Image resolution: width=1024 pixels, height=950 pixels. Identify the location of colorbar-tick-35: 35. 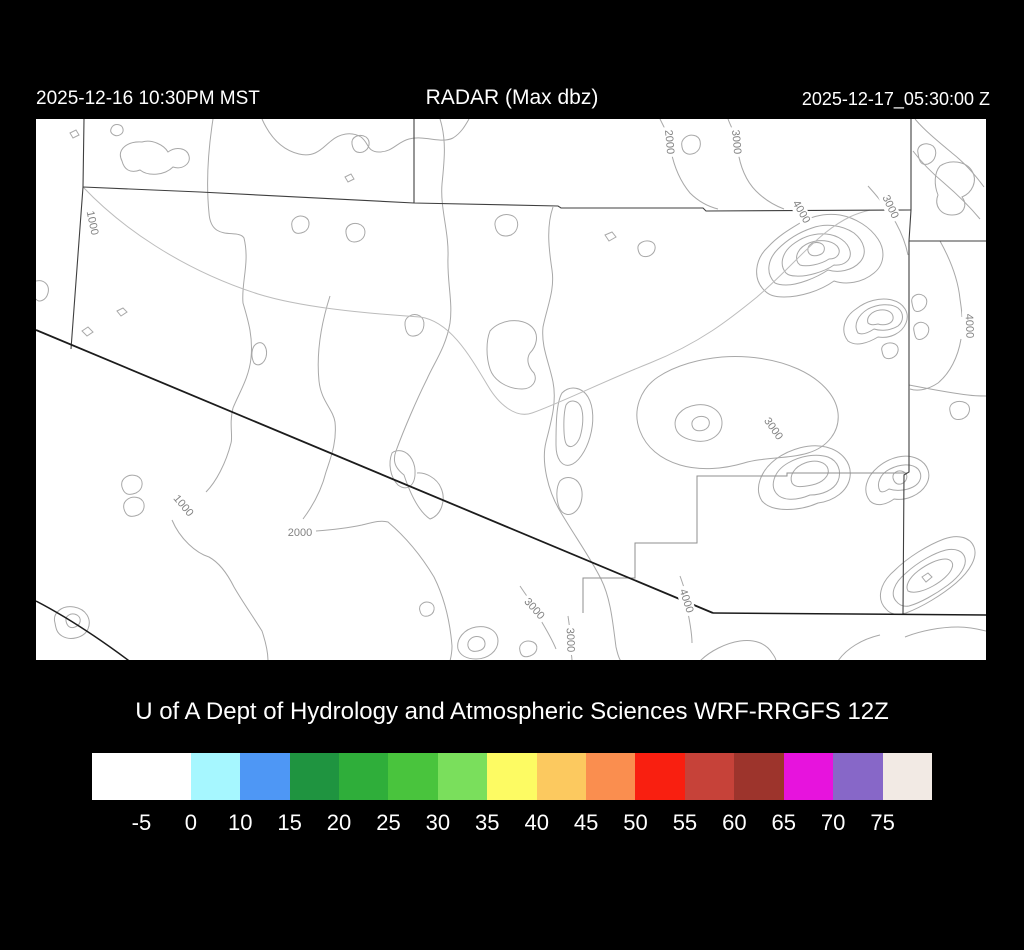
(487, 822).